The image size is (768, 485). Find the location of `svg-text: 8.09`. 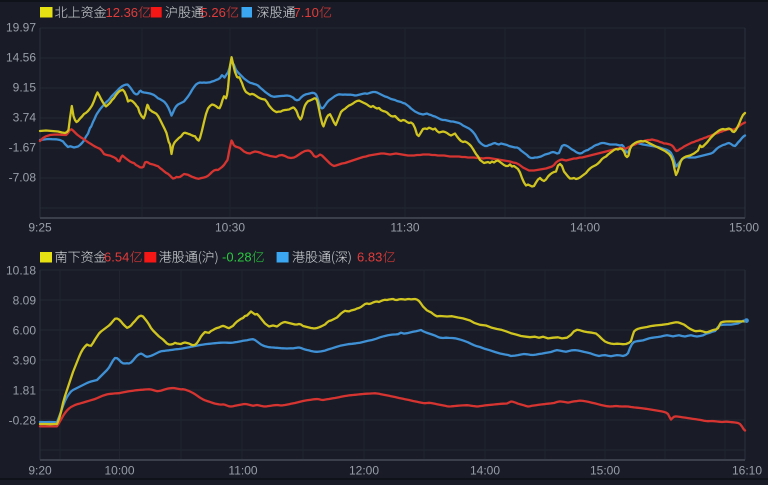

svg-text: 8.09 is located at coordinates (25, 300).